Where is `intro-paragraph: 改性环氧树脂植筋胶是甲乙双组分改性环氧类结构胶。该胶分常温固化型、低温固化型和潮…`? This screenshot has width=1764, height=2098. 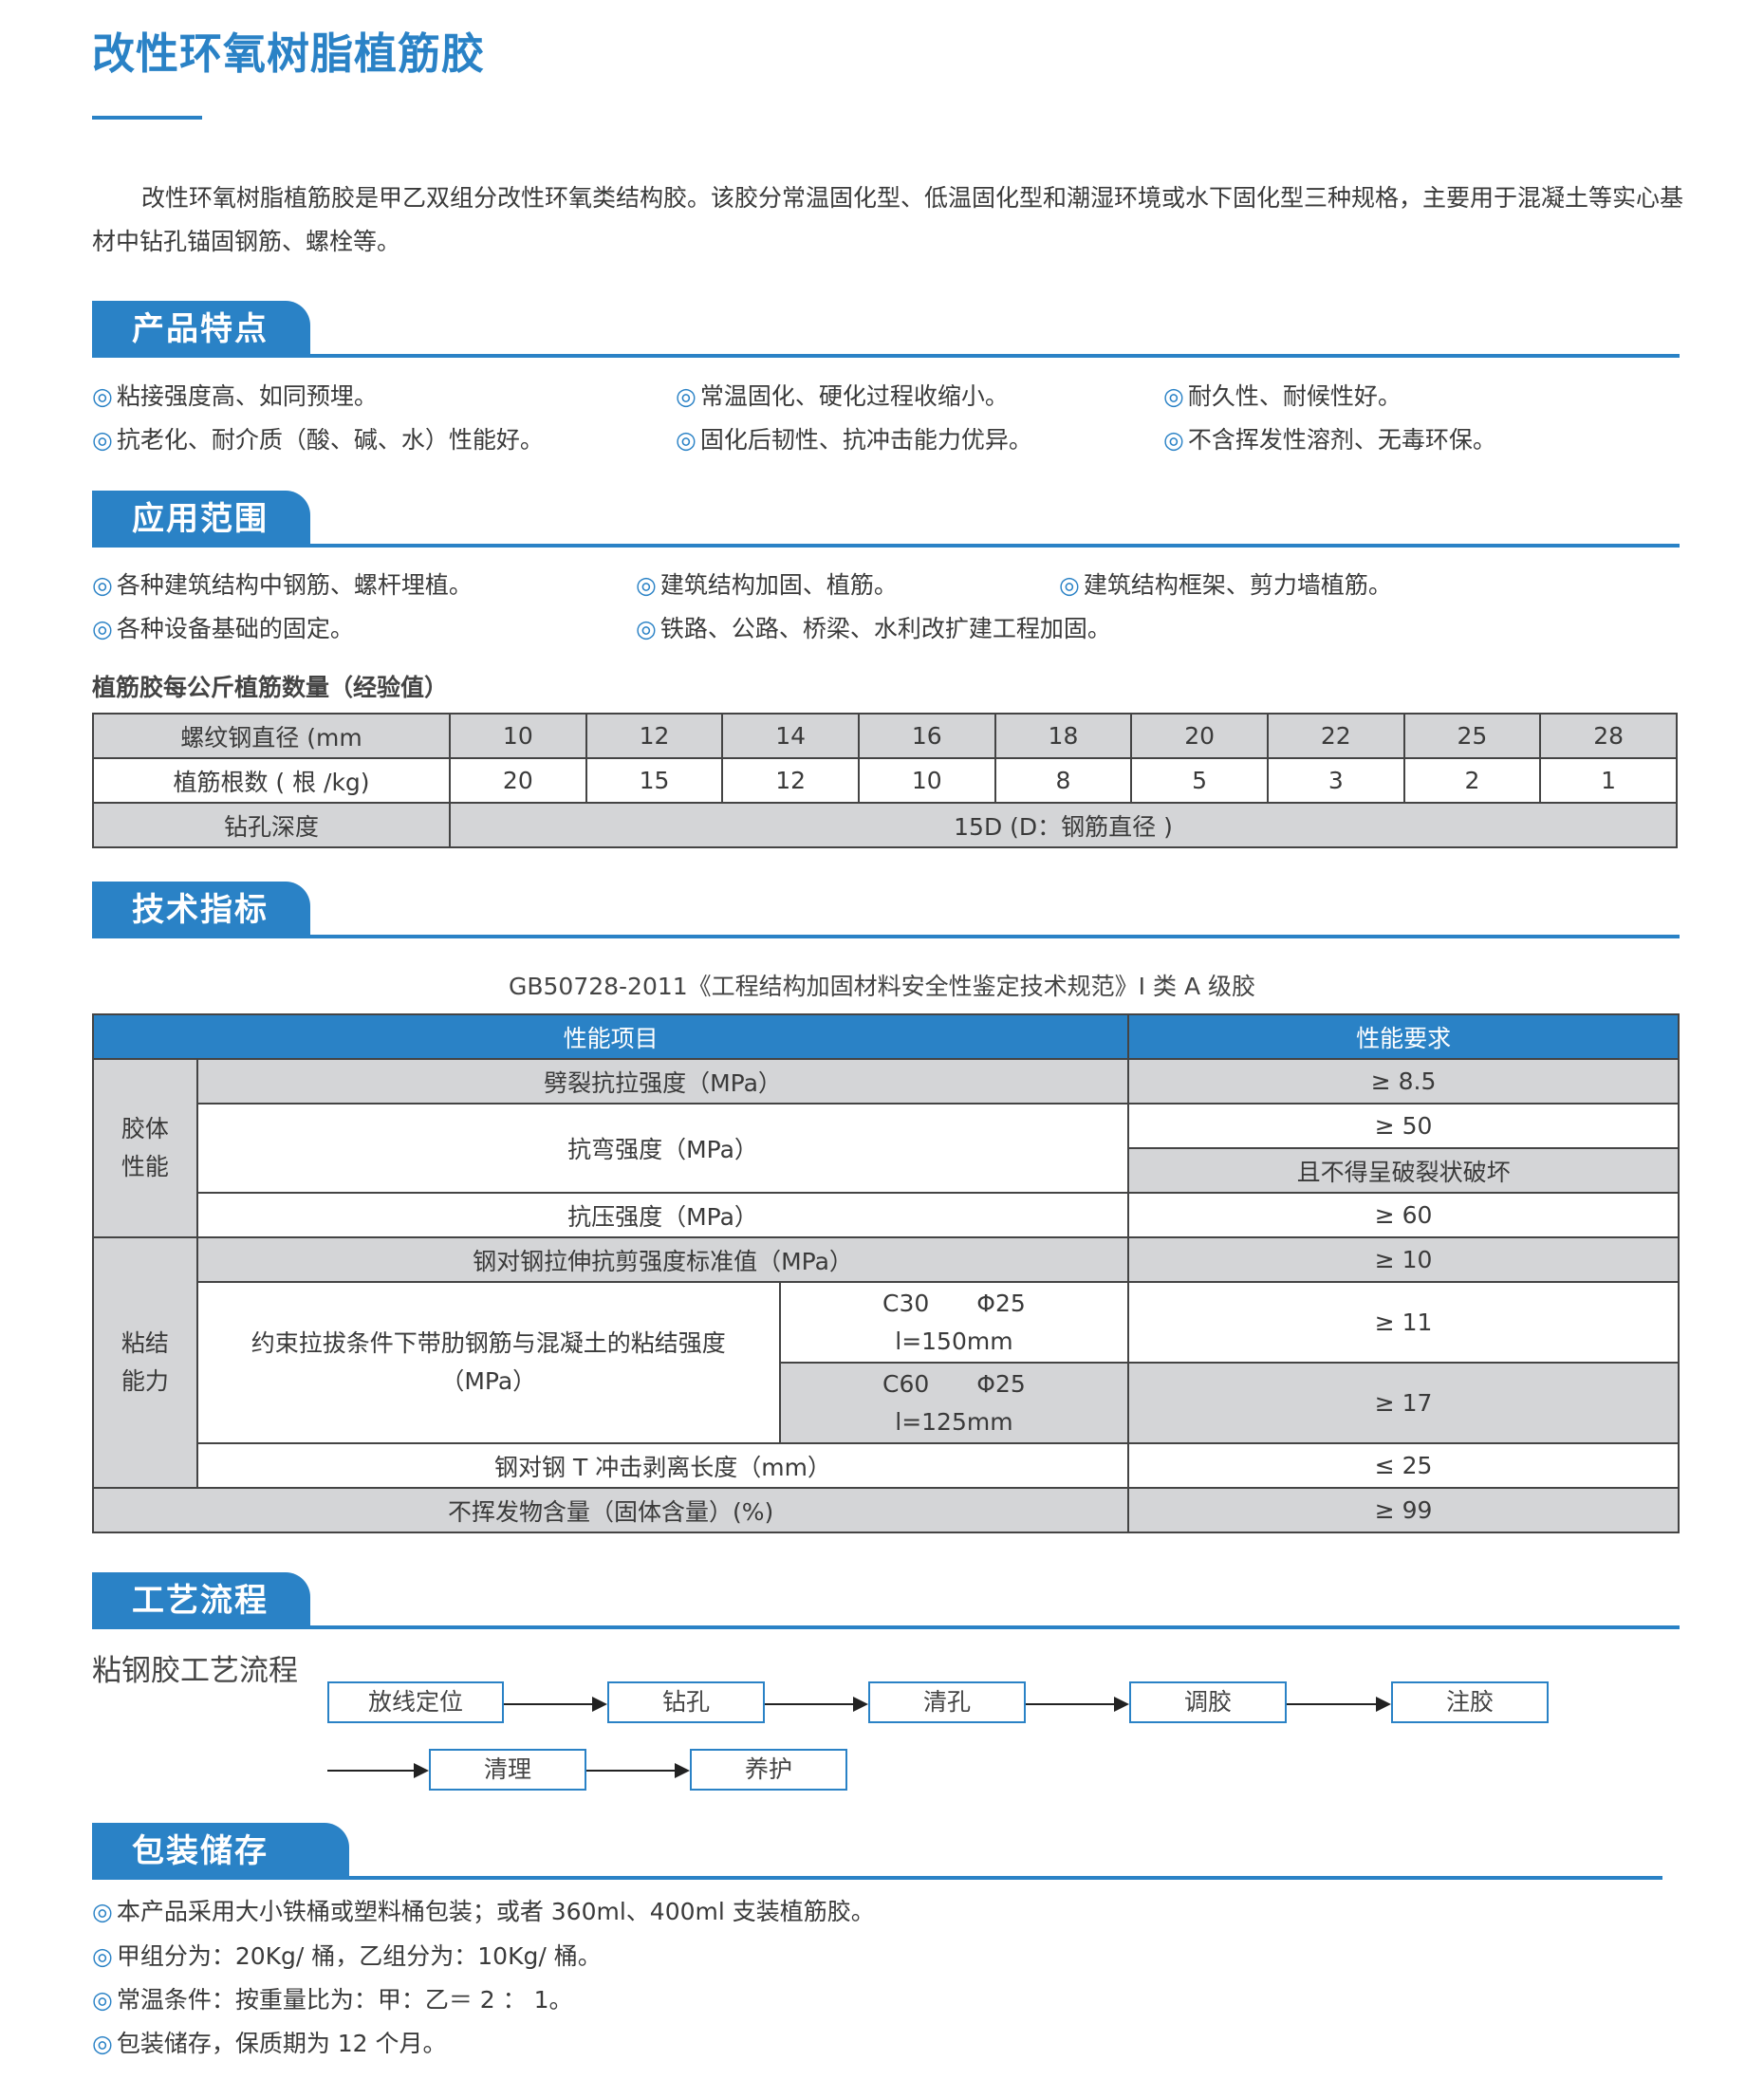 intro-paragraph: 改性环氧树脂植筋胶是甲乙双组分改性环氧类结构胶。该胶分常温固化型、低温固化型和潮… is located at coordinates (888, 220).